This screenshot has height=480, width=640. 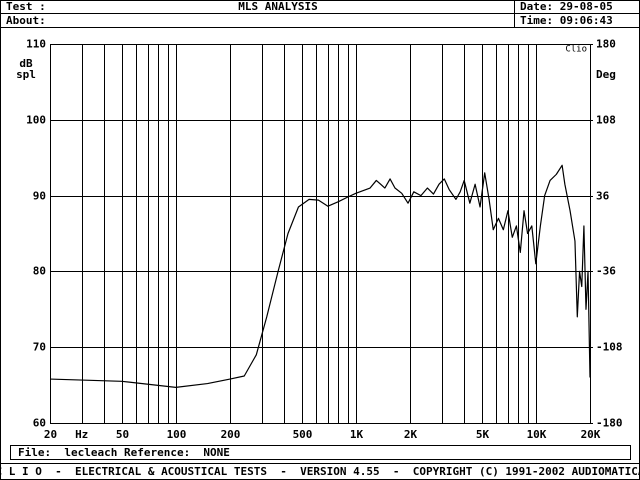 I want to click on title: MLS ANALYSIS, so click(x=277, y=6).